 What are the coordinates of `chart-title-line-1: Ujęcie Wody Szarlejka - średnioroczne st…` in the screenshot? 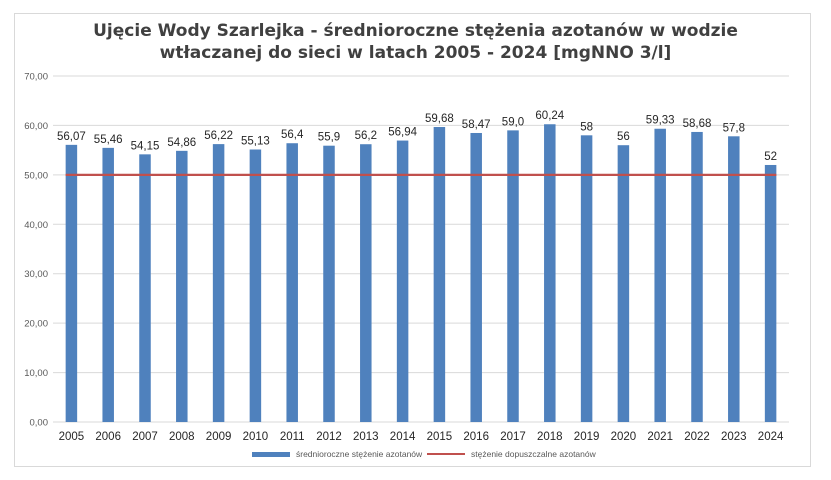 It's located at (415, 31).